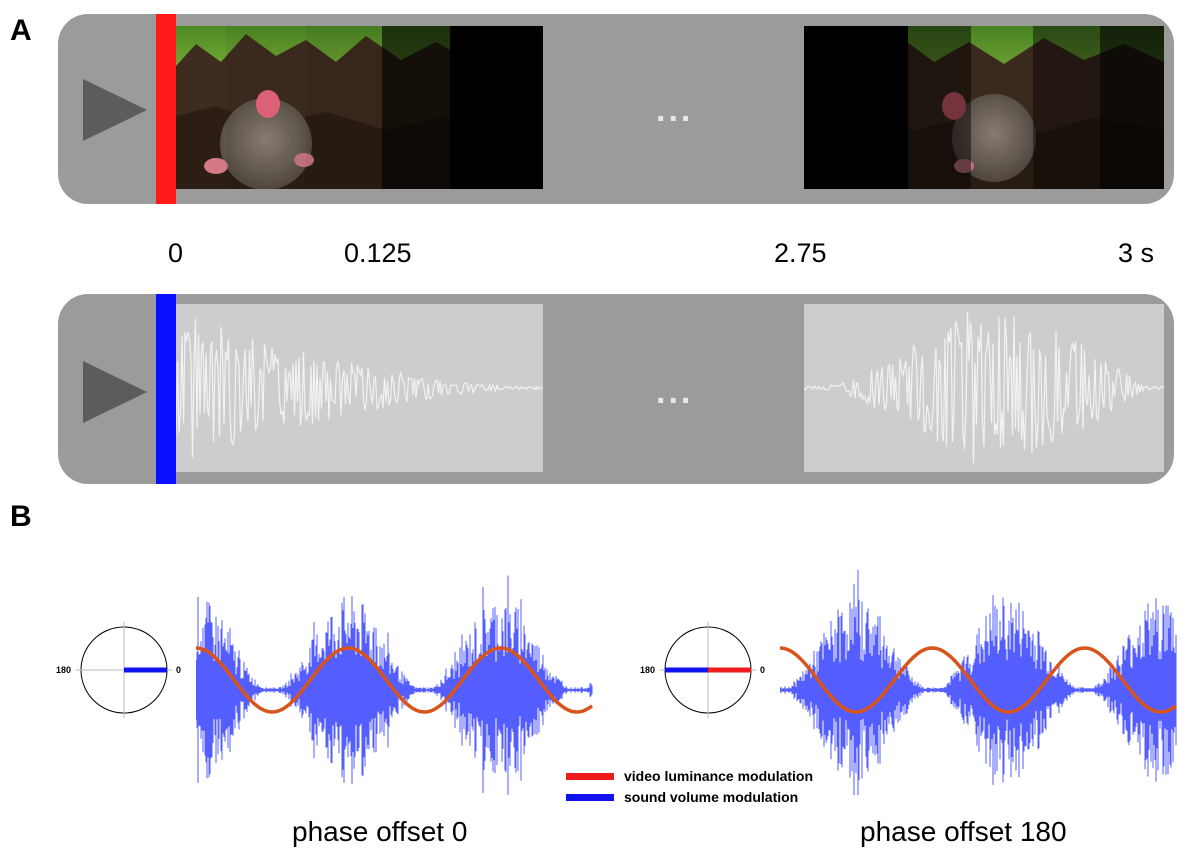  What do you see at coordinates (21, 30) in the screenshot?
I see `panel-a-label: A` at bounding box center [21, 30].